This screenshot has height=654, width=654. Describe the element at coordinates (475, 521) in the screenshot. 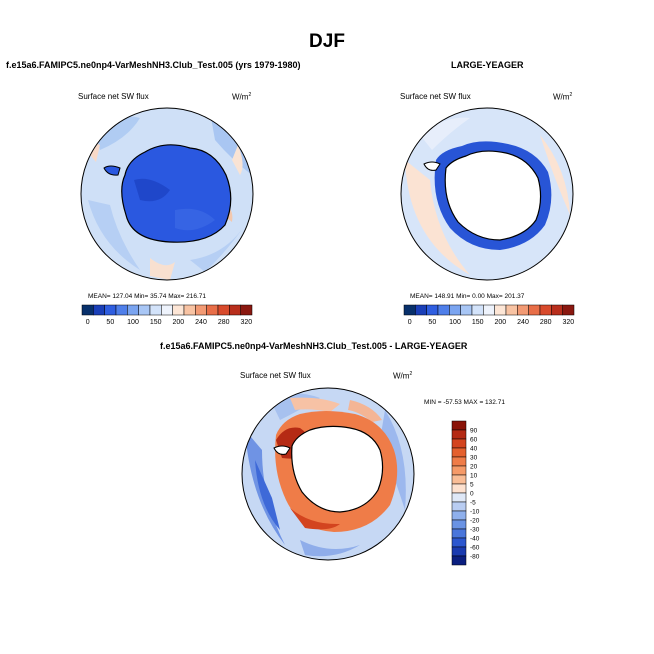

I see `colorbar-tick-label: -20` at that location.